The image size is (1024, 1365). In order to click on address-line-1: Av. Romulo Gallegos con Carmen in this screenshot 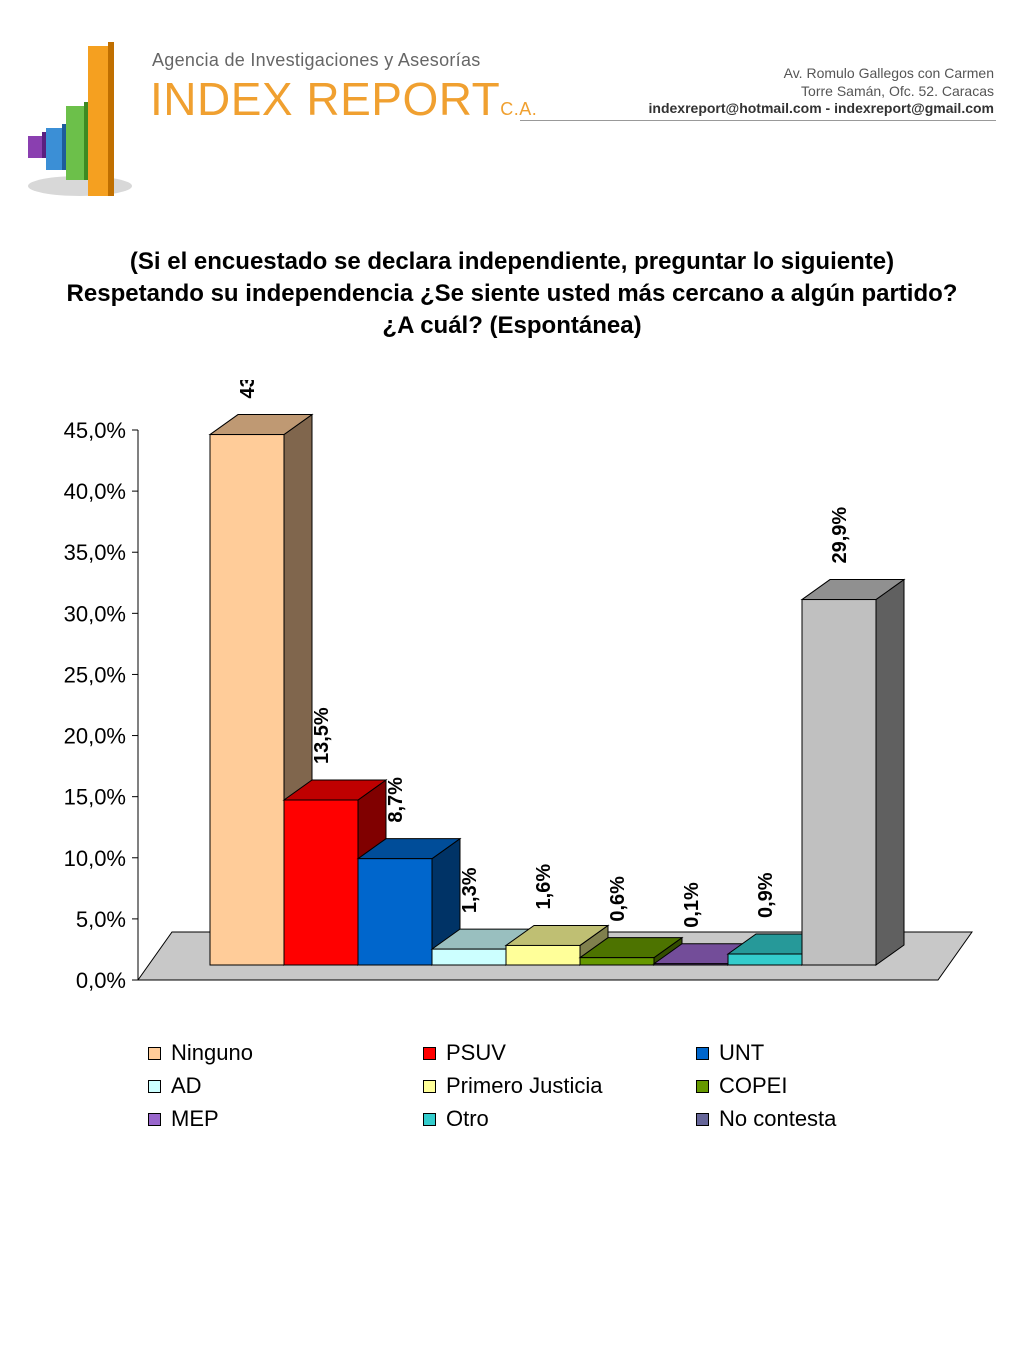, I will do `click(888, 73)`.